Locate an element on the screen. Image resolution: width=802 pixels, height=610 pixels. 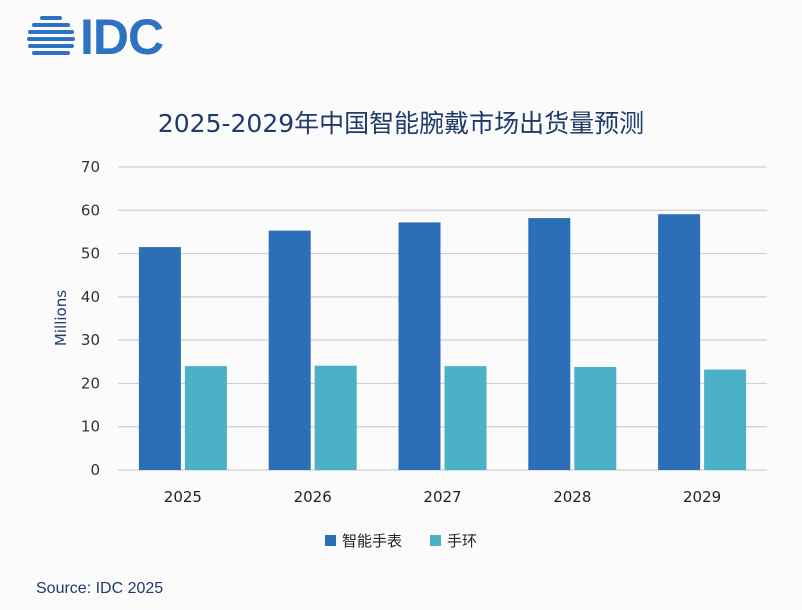
x-tick-label: 2028 is located at coordinates (572, 497).